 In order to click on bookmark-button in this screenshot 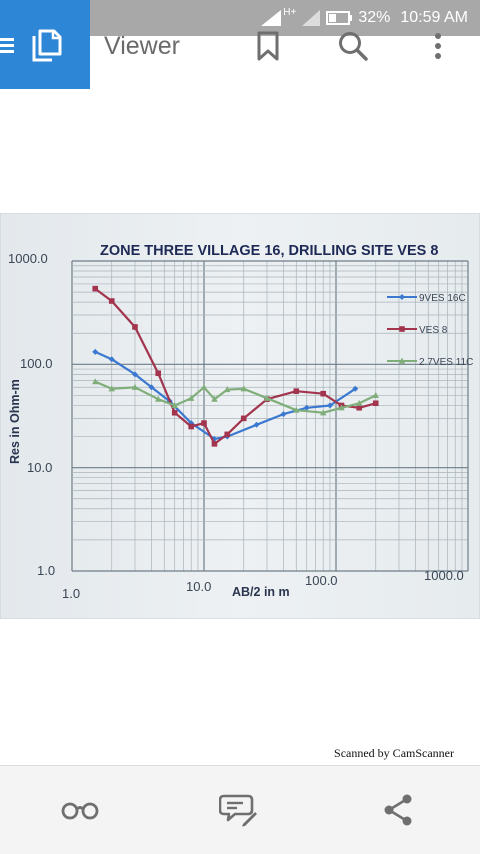, I will do `click(268, 46)`.